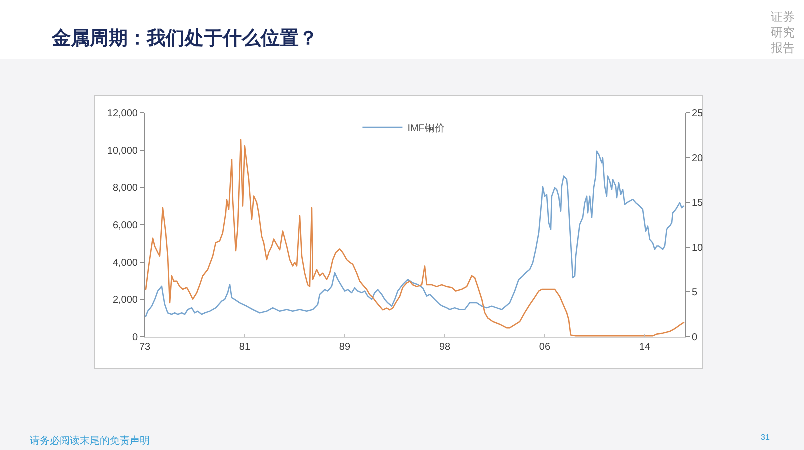 This screenshot has height=450, width=804. Describe the element at coordinates (122, 151) in the screenshot. I see `y-tick-label: 10,000` at that location.